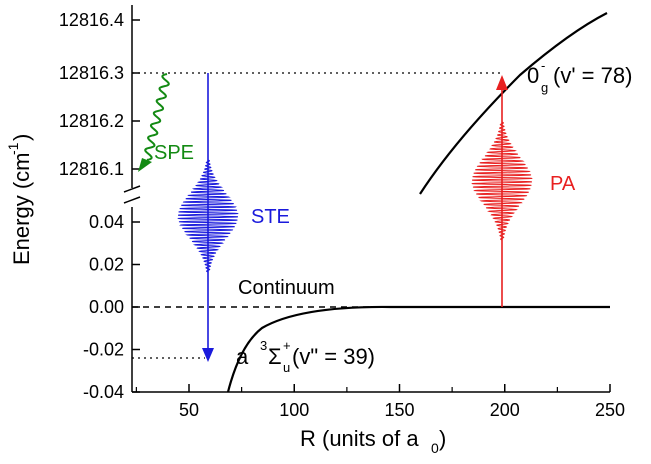 This screenshot has height=464, width=651. I want to click on y-ticks-top: 12816.4 12816.3 12816.2 12816.1, so click(99, 94).